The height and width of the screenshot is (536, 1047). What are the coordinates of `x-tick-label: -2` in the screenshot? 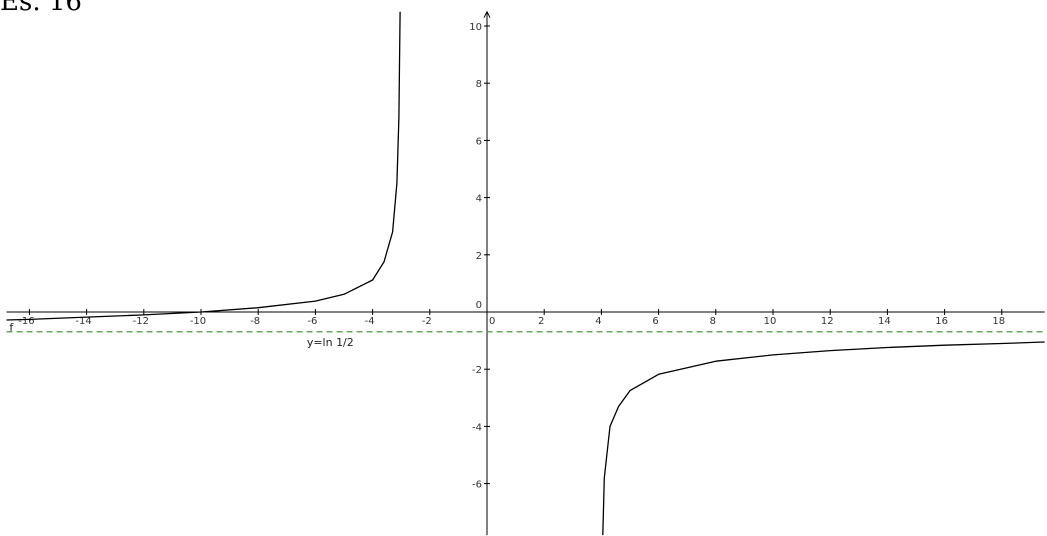 It's located at (427, 321).